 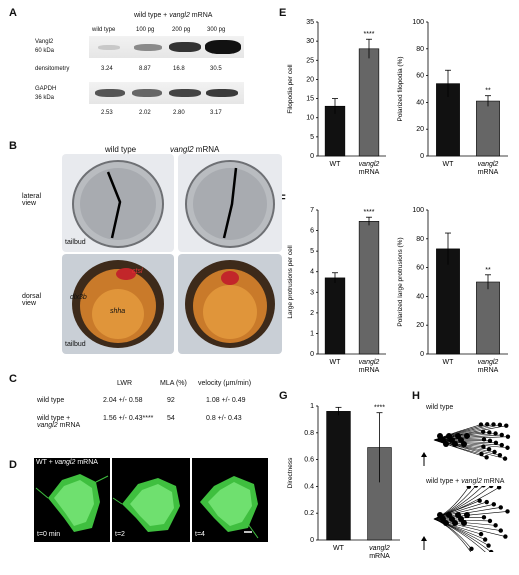 I want to click on gapdh-value: 3.17, so click(x=216, y=113).